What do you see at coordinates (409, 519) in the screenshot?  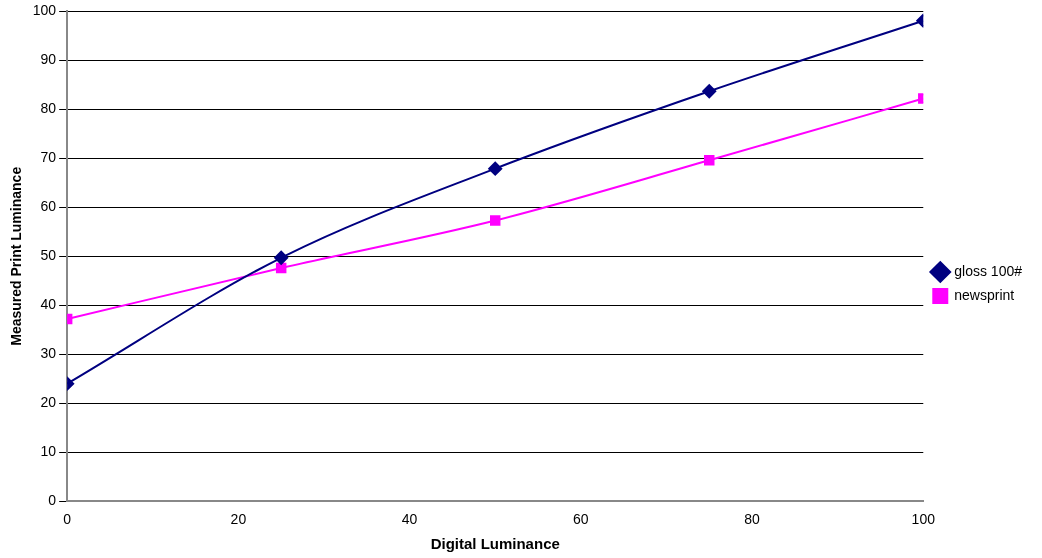 I see `x-tick-label: 40` at bounding box center [409, 519].